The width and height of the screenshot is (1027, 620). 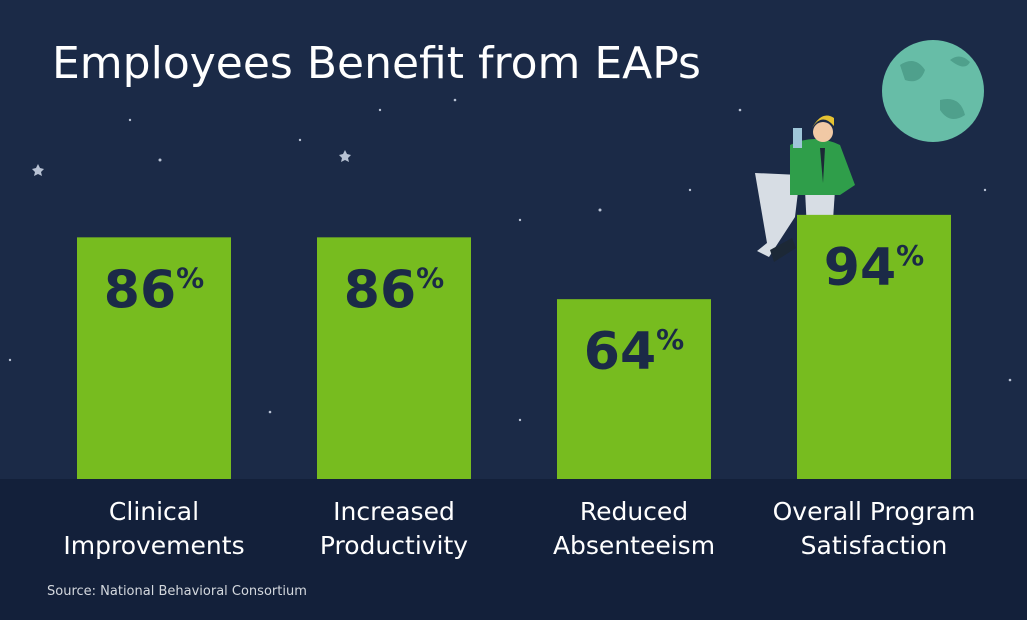 I want to click on category-label: Reduced Absenteeism, so click(x=634, y=528).